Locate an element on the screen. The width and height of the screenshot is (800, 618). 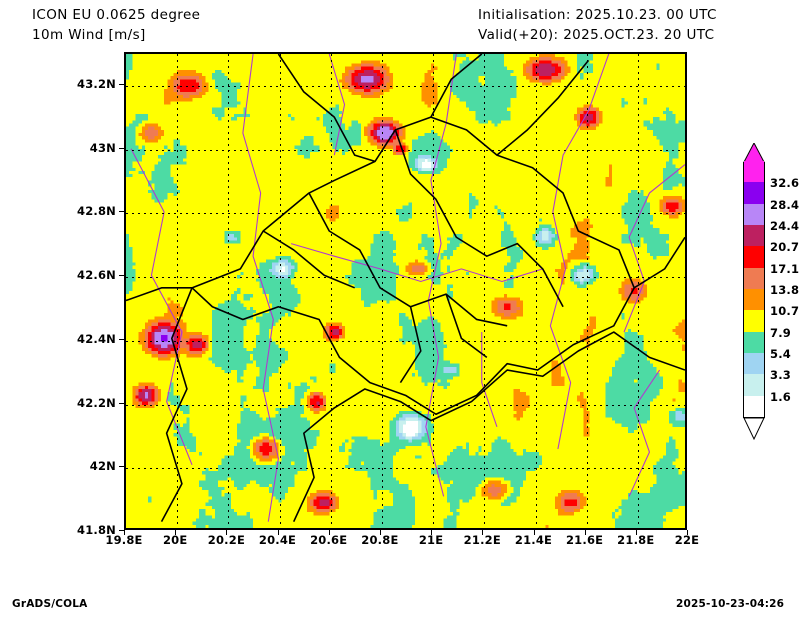
x-axis-label: 20.8E is located at coordinates (380, 540).